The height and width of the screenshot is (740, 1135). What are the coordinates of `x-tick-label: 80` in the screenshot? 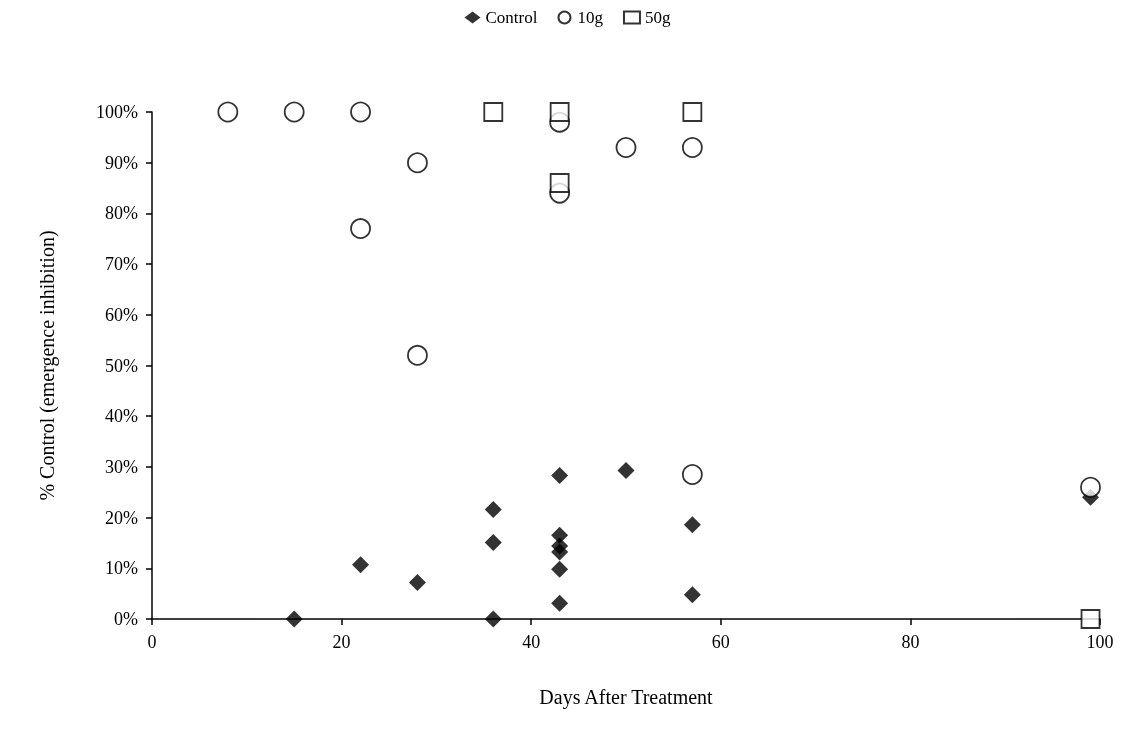 It's located at (910, 642).